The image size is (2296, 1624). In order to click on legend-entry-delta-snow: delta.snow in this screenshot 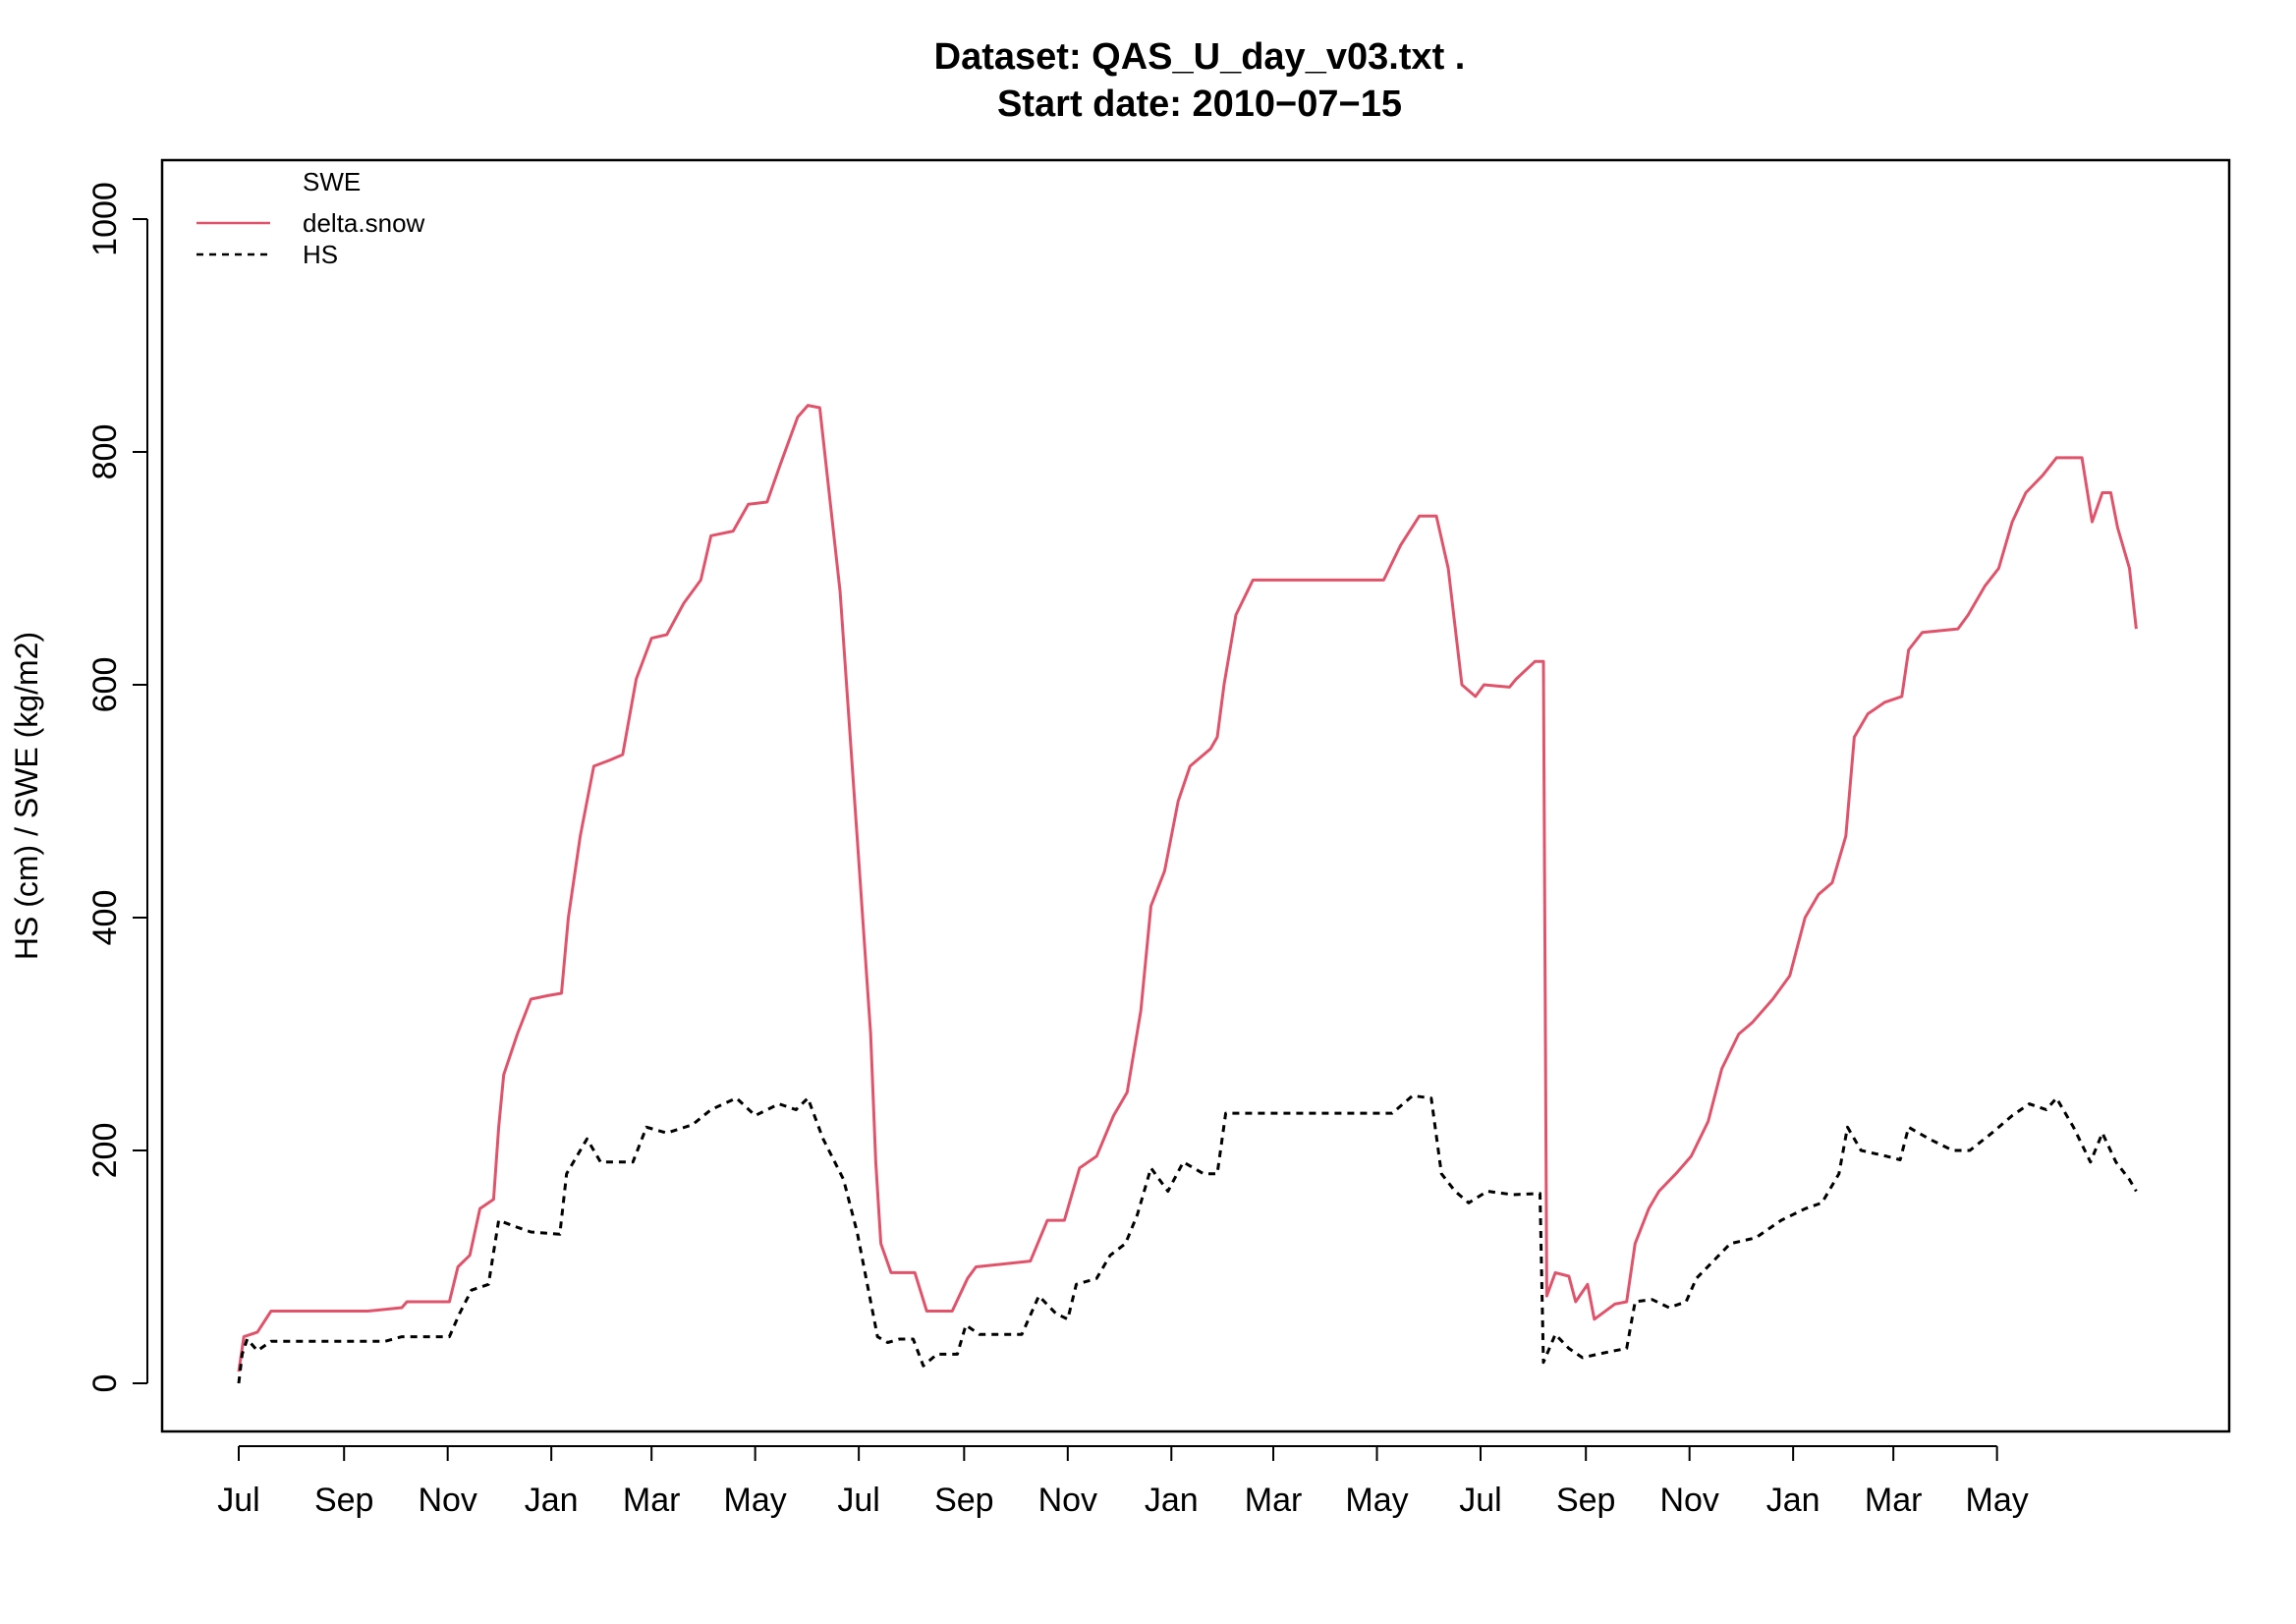, I will do `click(364, 223)`.